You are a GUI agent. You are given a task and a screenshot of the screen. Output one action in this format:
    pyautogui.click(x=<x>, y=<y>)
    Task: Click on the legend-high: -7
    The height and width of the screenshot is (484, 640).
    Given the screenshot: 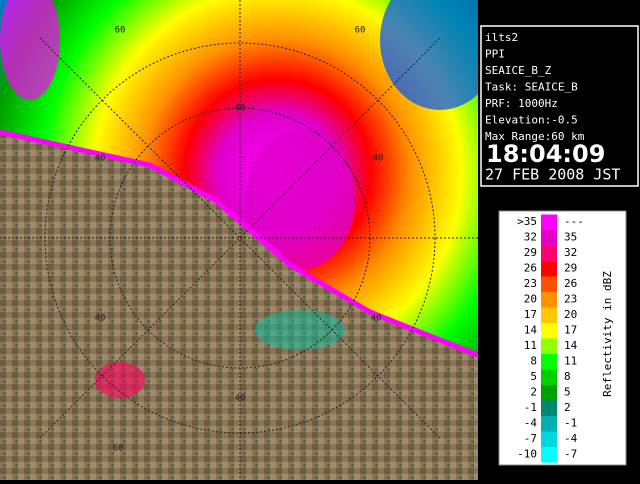 What is the action you would take?
    pyautogui.click(x=570, y=454)
    